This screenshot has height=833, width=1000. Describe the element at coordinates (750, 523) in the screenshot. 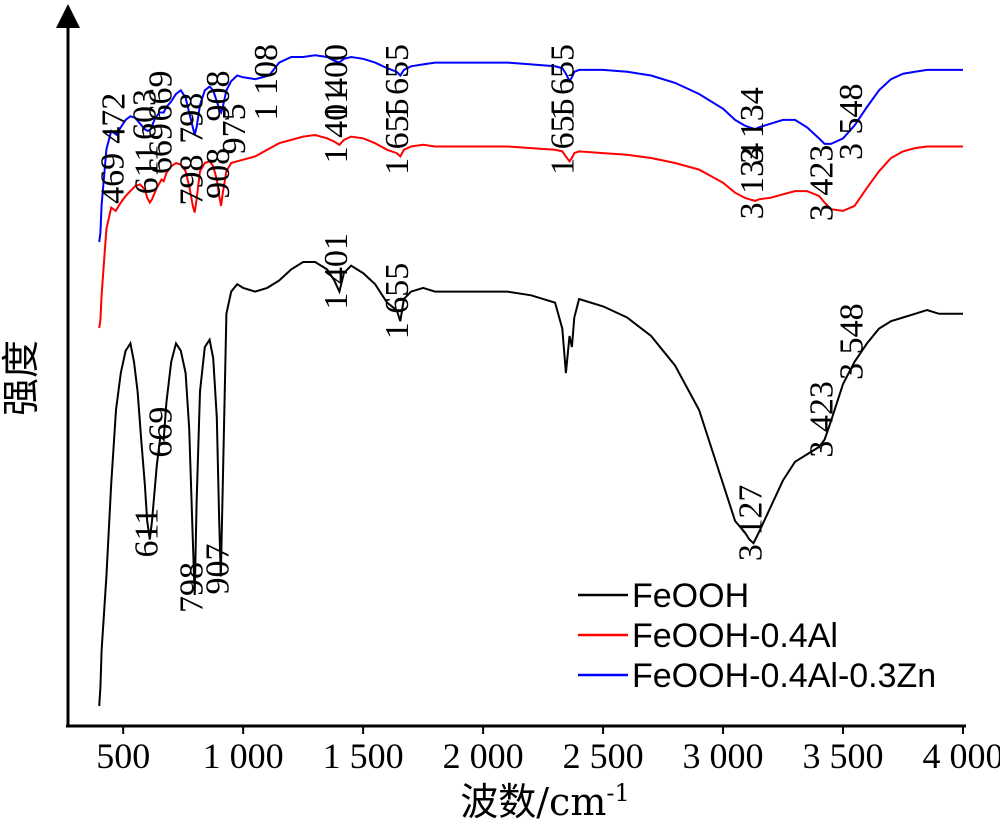

I see `peak-label: 3 127` at that location.